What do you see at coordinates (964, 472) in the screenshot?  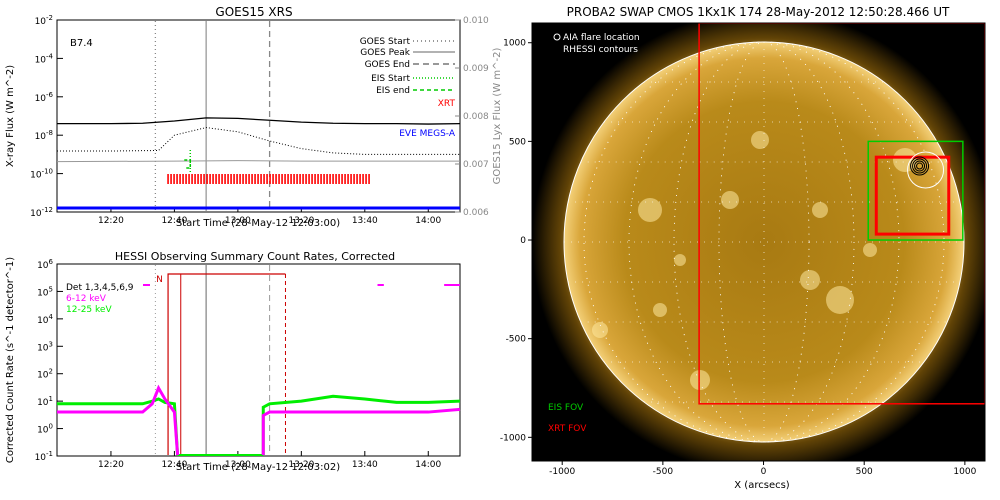 I see `swap-xtick-label: 1000` at bounding box center [964, 472].